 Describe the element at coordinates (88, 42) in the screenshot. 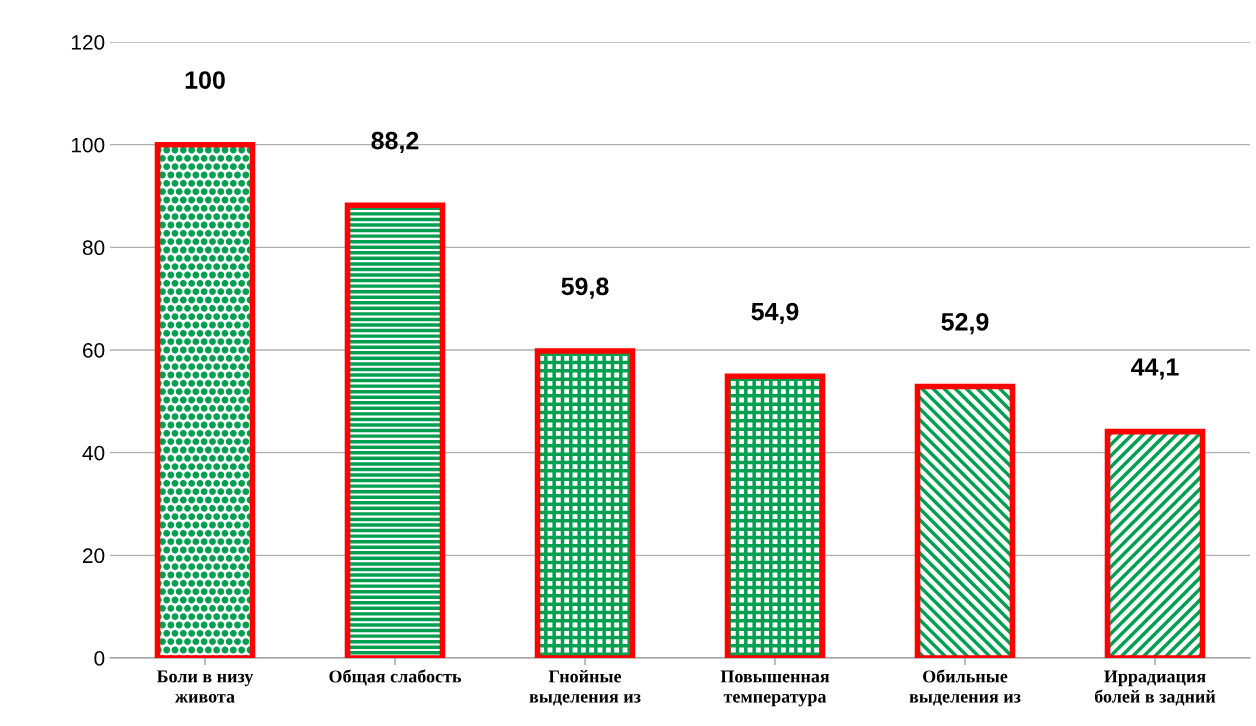

I see `y-tick-label: 120` at that location.